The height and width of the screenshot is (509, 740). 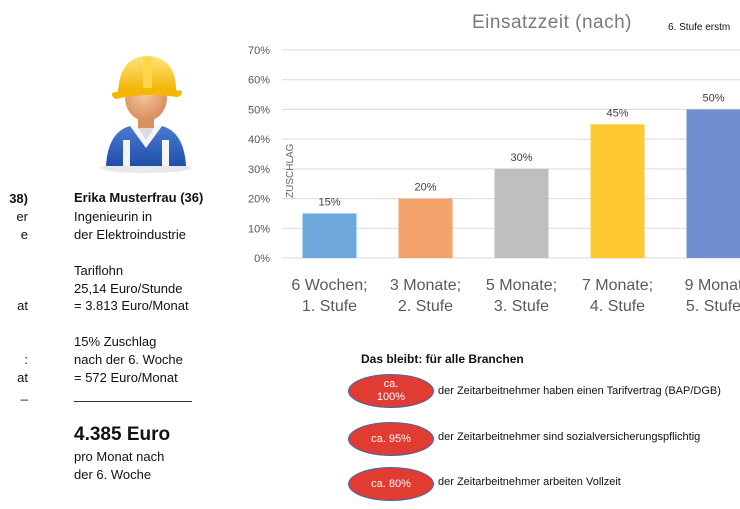 I want to click on data-label: 45%, so click(x=617, y=113).